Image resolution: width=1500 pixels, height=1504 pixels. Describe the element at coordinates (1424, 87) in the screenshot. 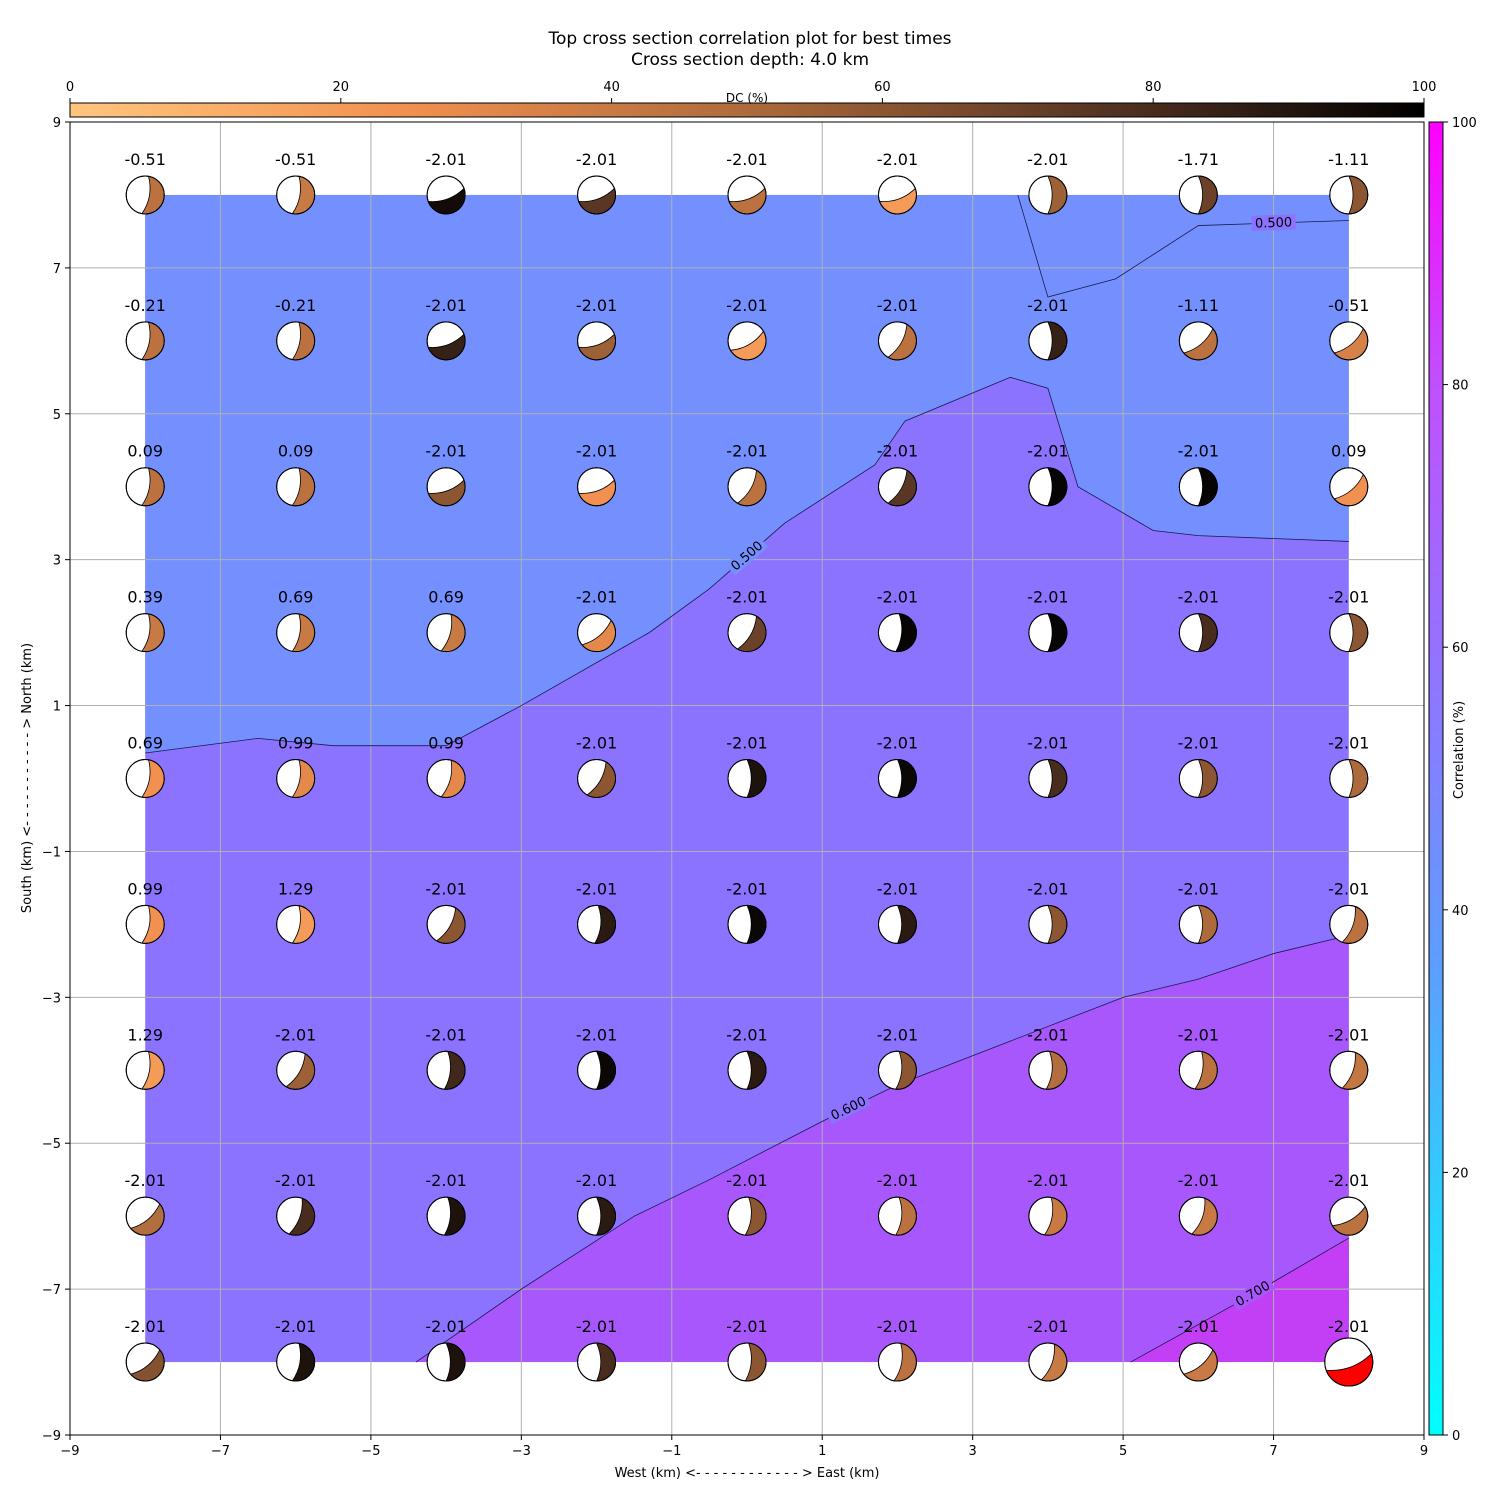

I see `dc-colorbar-tick-label: 100` at that location.